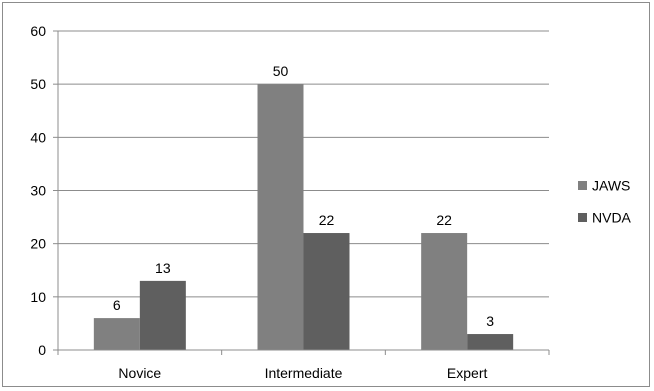 This screenshot has height=391, width=654. I want to click on y-tick-label: 10, so click(38, 297).